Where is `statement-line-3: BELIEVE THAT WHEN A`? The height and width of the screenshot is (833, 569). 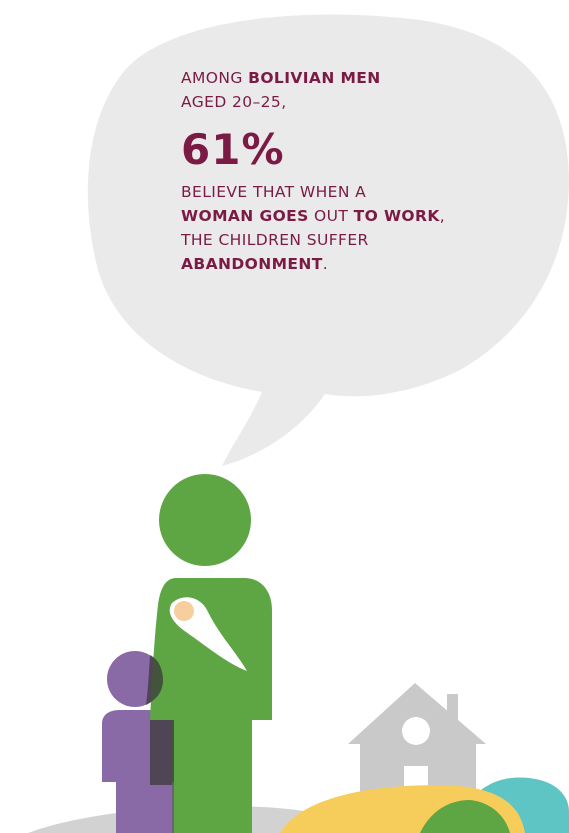 statement-line-3: BELIEVE THAT WHEN A is located at coordinates (274, 192).